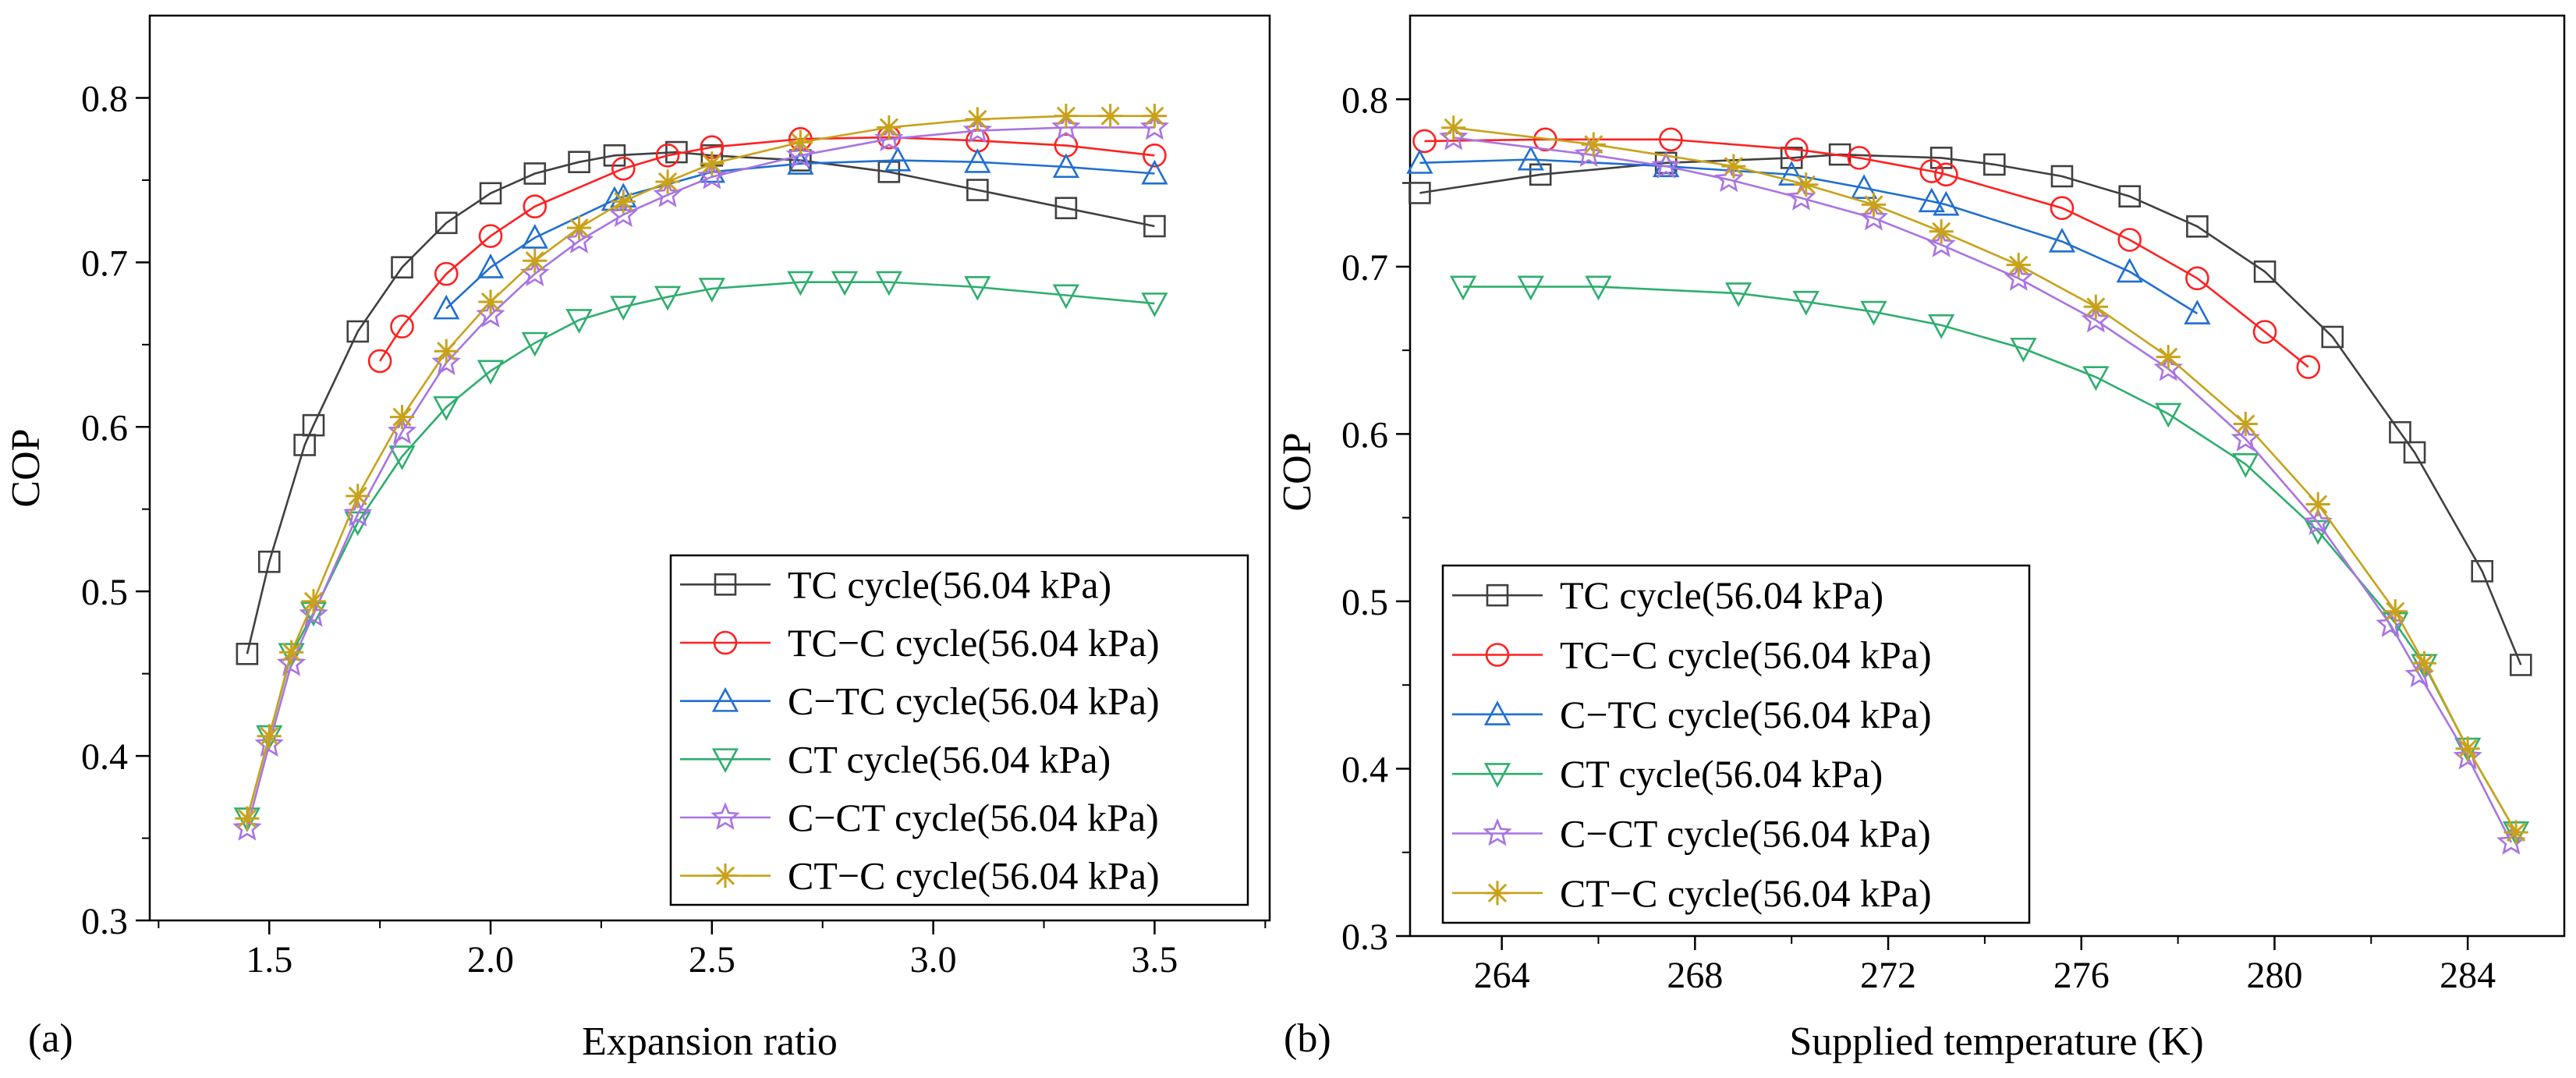 This screenshot has width=2576, height=1078. Describe the element at coordinates (2081, 975) in the screenshot. I see `x-tick-label: 276` at that location.